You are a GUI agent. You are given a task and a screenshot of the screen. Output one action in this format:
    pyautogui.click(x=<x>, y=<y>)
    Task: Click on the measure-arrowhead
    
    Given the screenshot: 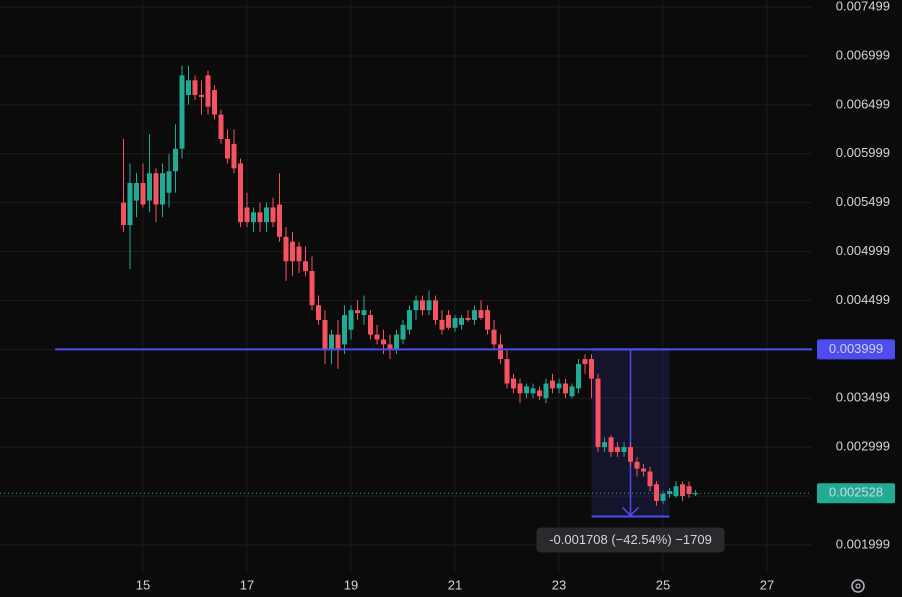 What is the action you would take?
    pyautogui.click(x=630, y=511)
    